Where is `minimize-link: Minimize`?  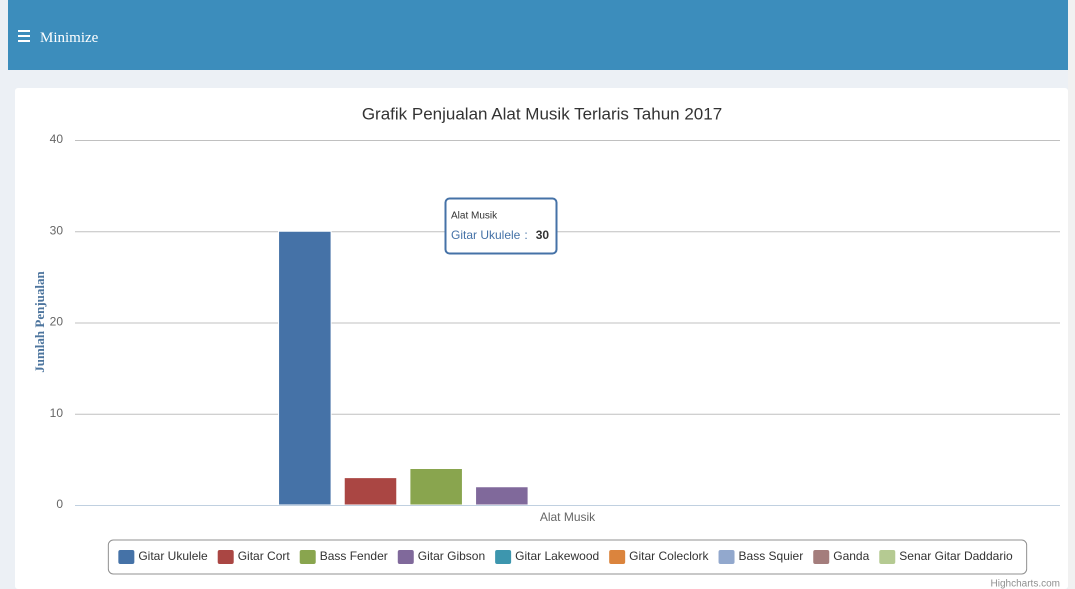
minimize-link: Minimize is located at coordinates (69, 38).